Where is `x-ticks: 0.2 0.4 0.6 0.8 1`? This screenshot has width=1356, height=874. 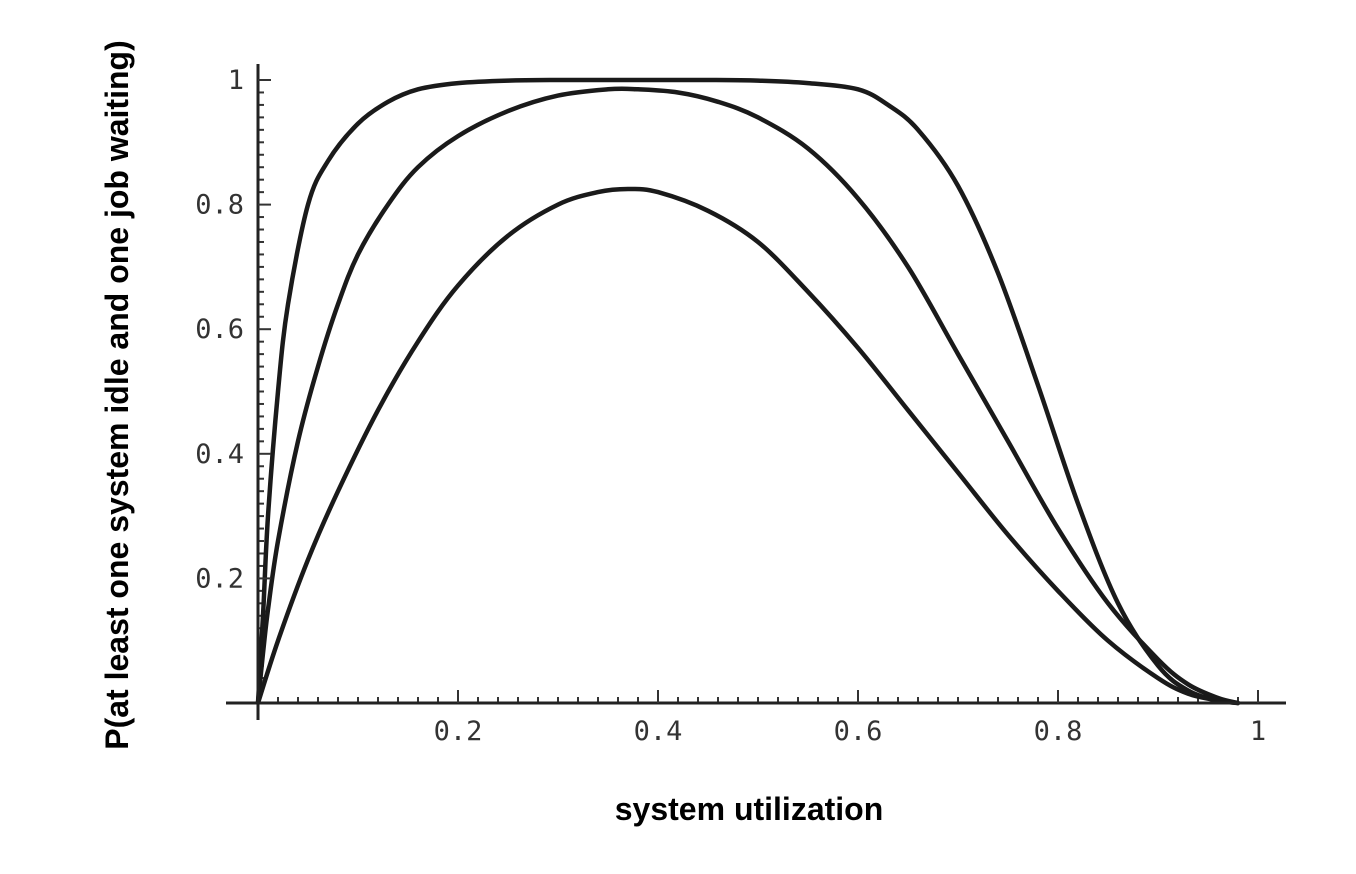
x-ticks: 0.2 0.4 0.6 0.8 1 is located at coordinates (850, 718).